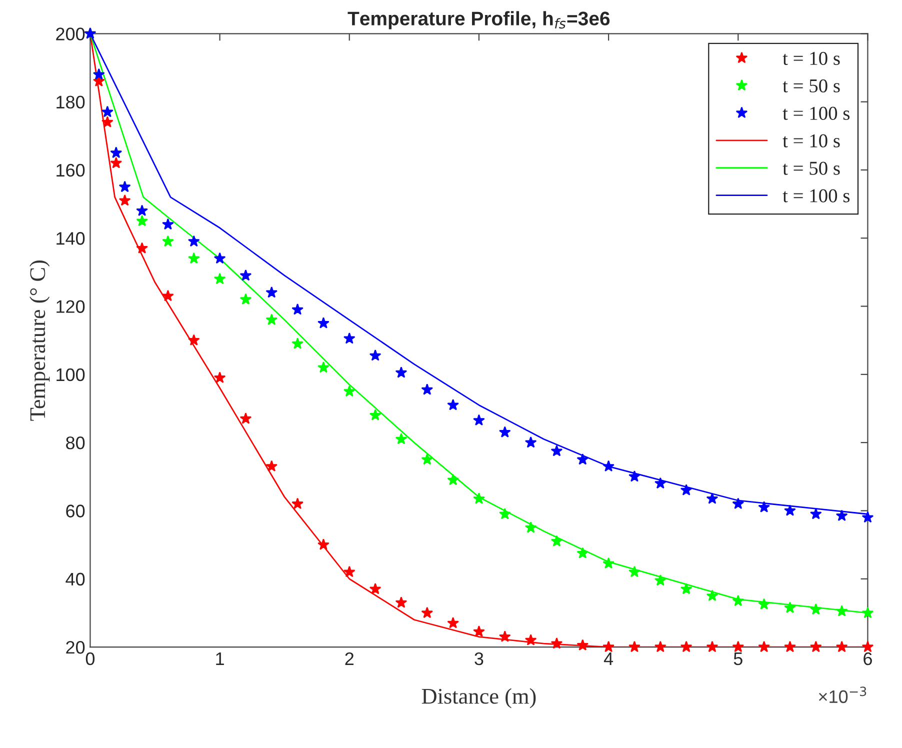 The height and width of the screenshot is (748, 902). What do you see at coordinates (479, 698) in the screenshot?
I see `x-axis-title: Distance (m)` at bounding box center [479, 698].